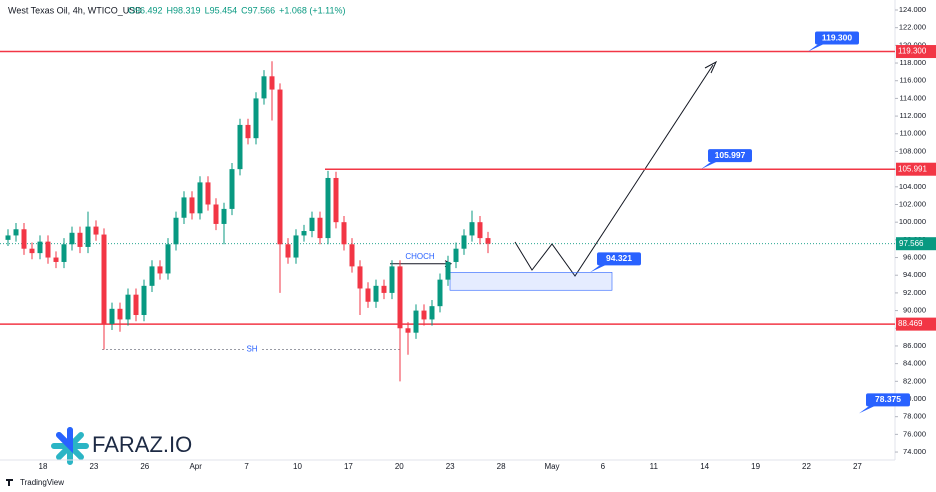  What do you see at coordinates (912, 44) in the screenshot?
I see `y-tick-label: 120.000` at bounding box center [912, 44].